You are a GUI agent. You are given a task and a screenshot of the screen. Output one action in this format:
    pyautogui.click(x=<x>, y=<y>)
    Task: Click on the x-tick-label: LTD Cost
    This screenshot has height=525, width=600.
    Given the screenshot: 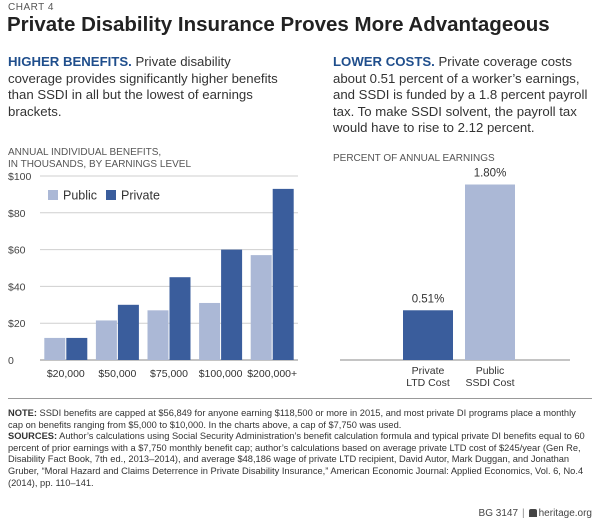 What is the action you would take?
    pyautogui.click(x=428, y=383)
    